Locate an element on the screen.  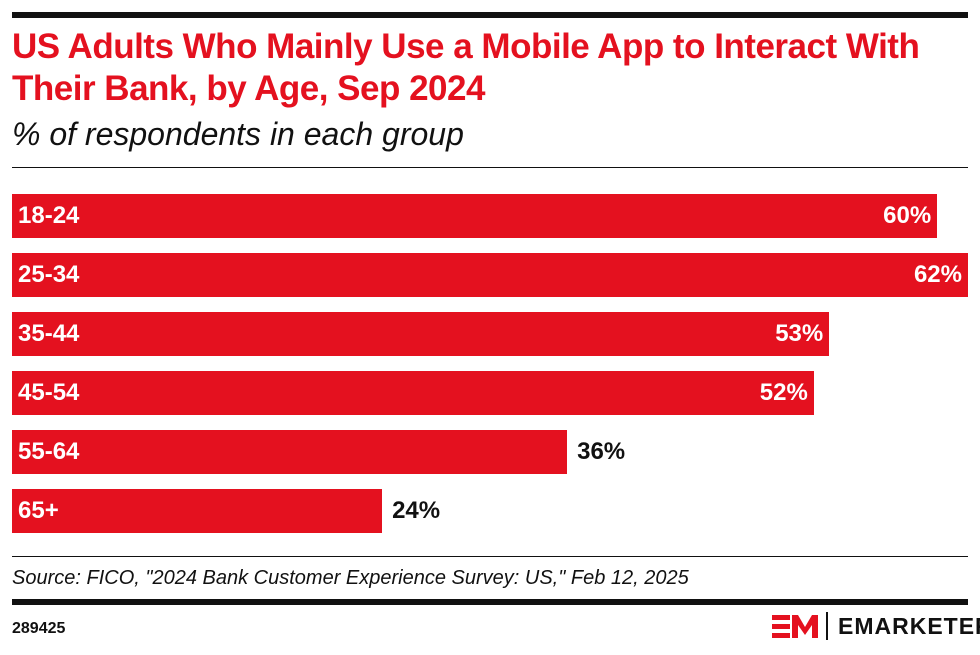
chart-subtitle: % of respondents in each group is located at coordinates (238, 134).